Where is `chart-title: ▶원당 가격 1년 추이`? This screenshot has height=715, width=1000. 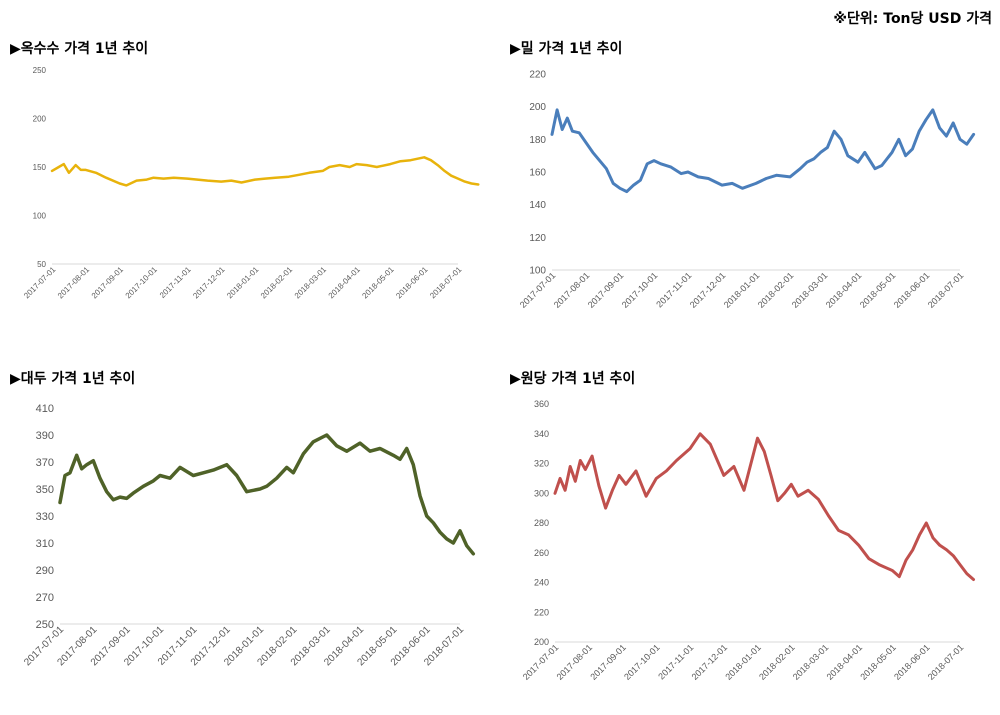 chart-title: ▶원당 가격 1년 추이 is located at coordinates (573, 379).